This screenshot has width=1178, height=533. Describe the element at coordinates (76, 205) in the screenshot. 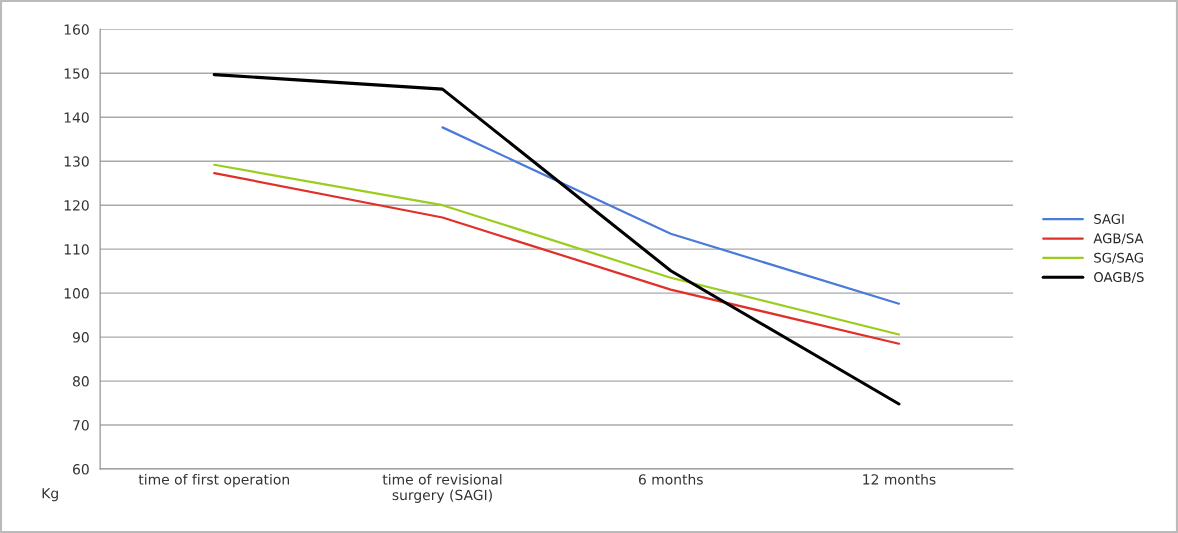

I see `y-tick-label: 120` at that location.